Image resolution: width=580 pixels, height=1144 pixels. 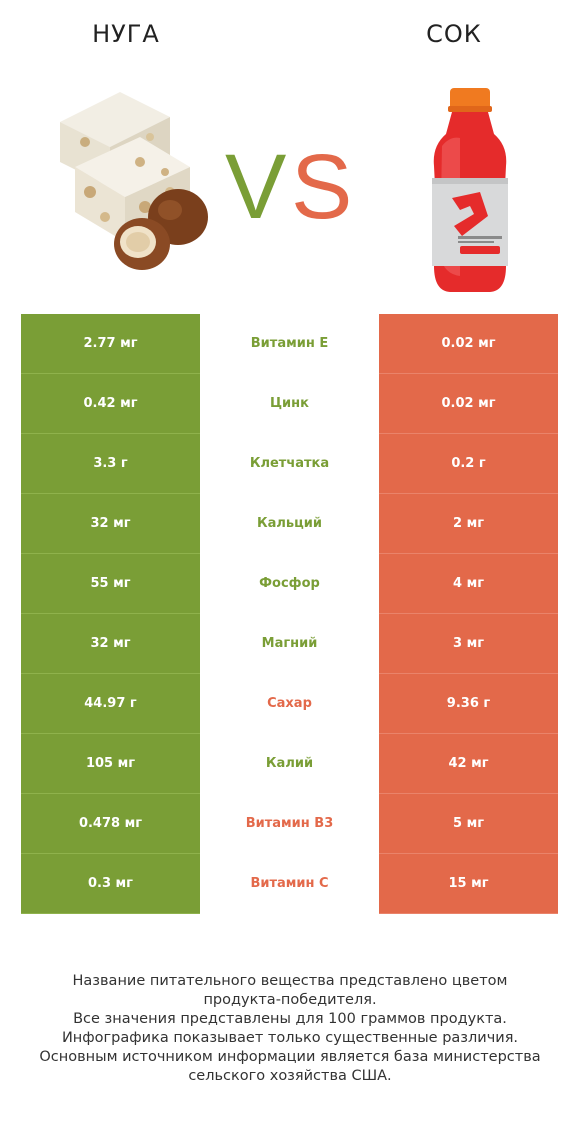 I want to click on footer-line: сельского хозяйства США., so click(x=290, y=1076).